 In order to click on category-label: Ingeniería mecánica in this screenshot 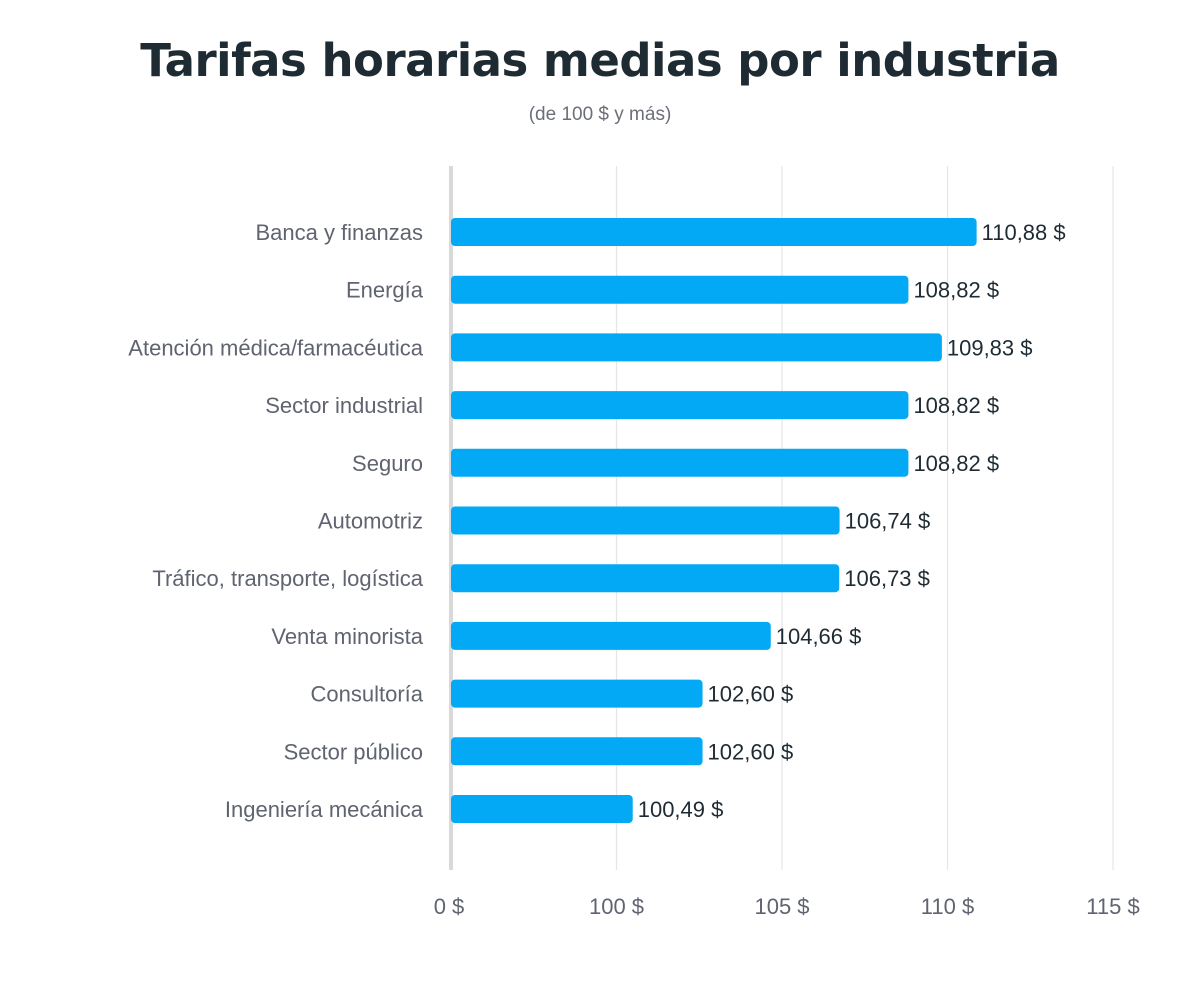, I will do `click(324, 809)`.